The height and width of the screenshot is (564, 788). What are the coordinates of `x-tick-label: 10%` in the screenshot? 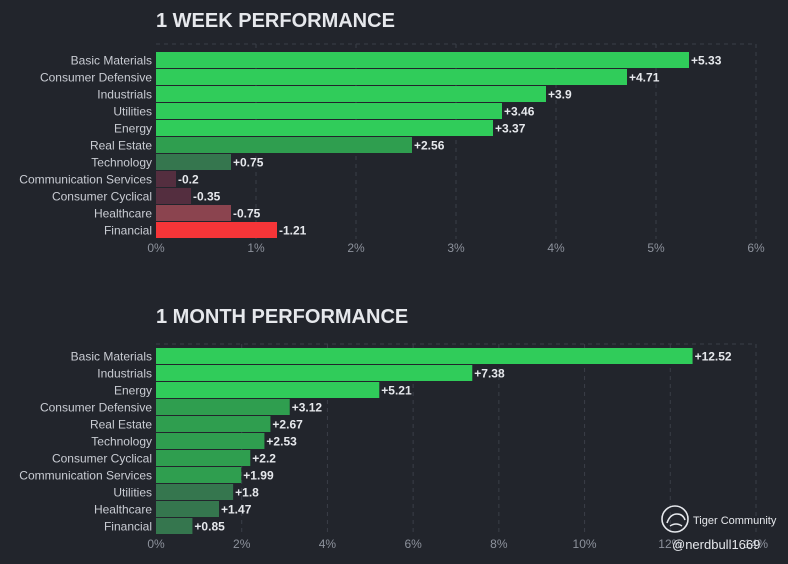 It's located at (585, 544).